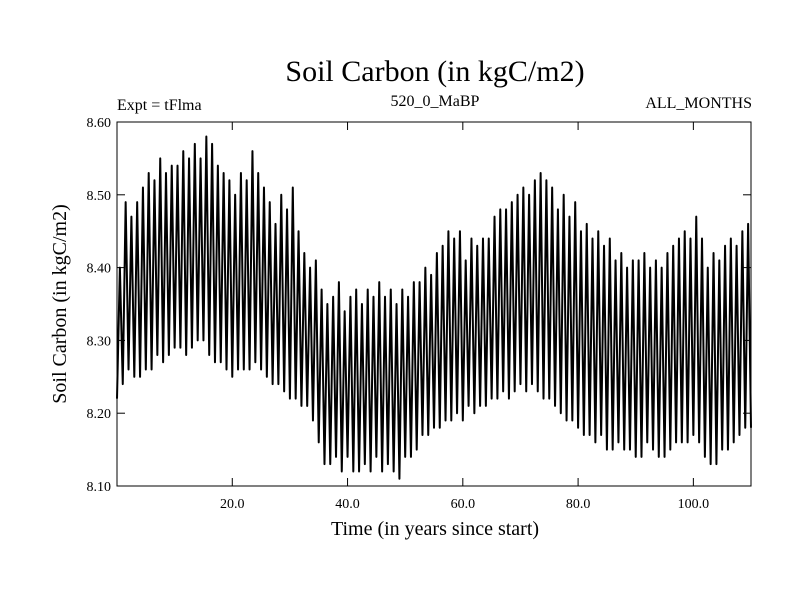 This screenshot has height=600, width=800. Describe the element at coordinates (435, 529) in the screenshot. I see `x-axis-label: Time (in years since start)` at that location.